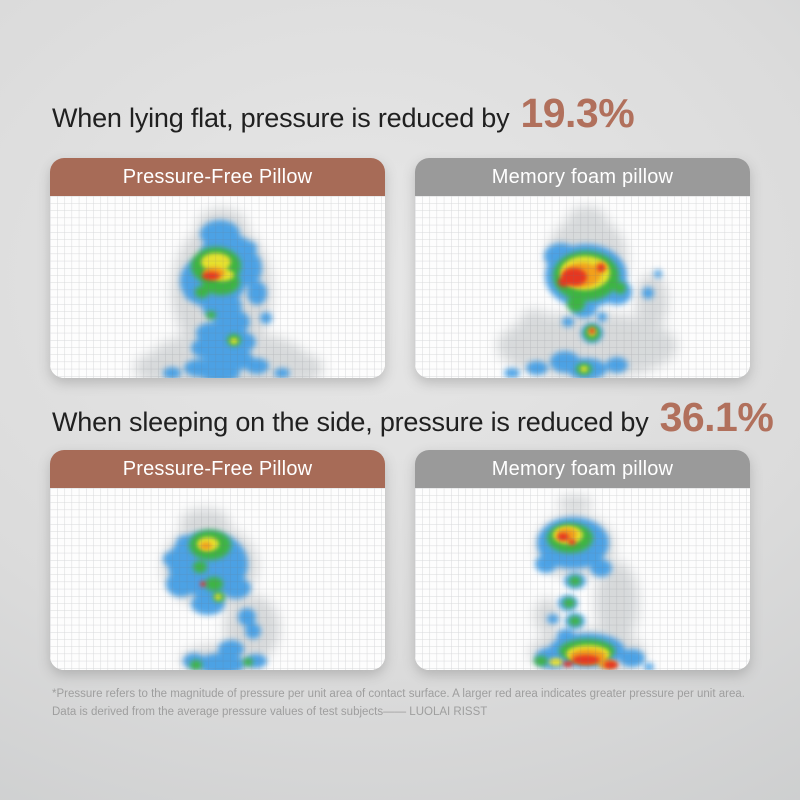 This screenshot has height=800, width=800. I want to click on panel-flat-memory-foam: Memory foam pillow, so click(582, 268).